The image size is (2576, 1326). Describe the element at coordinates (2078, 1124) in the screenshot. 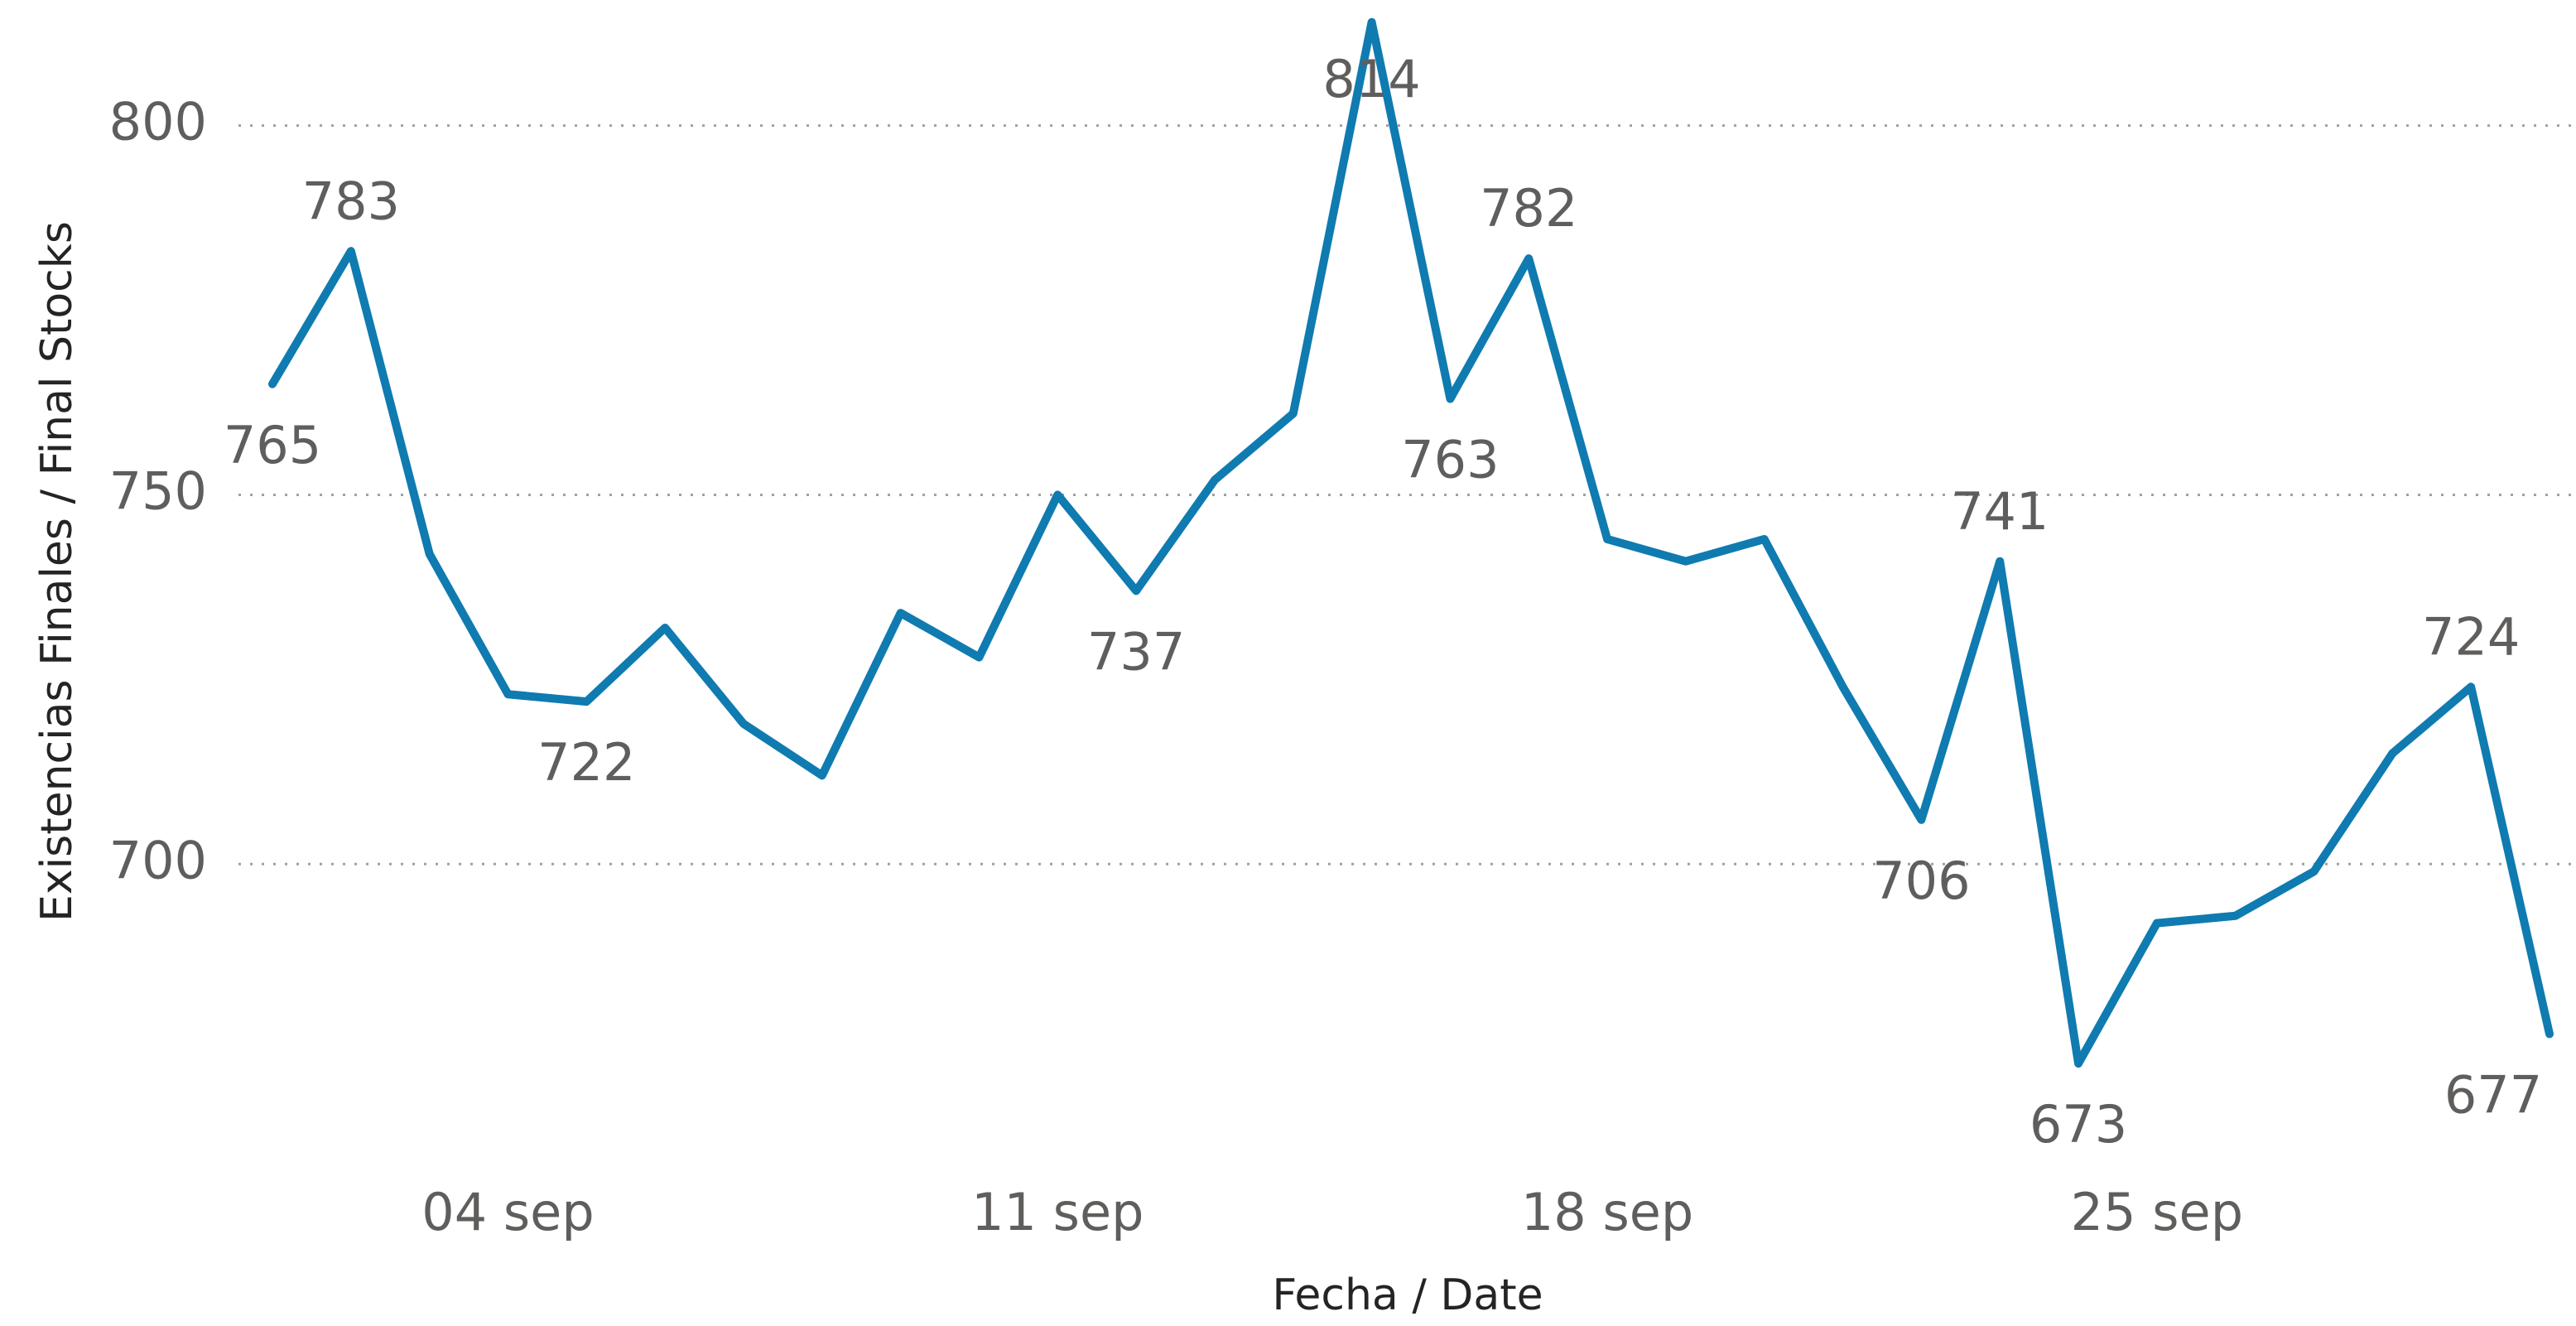

I see `data-label: 673` at that location.